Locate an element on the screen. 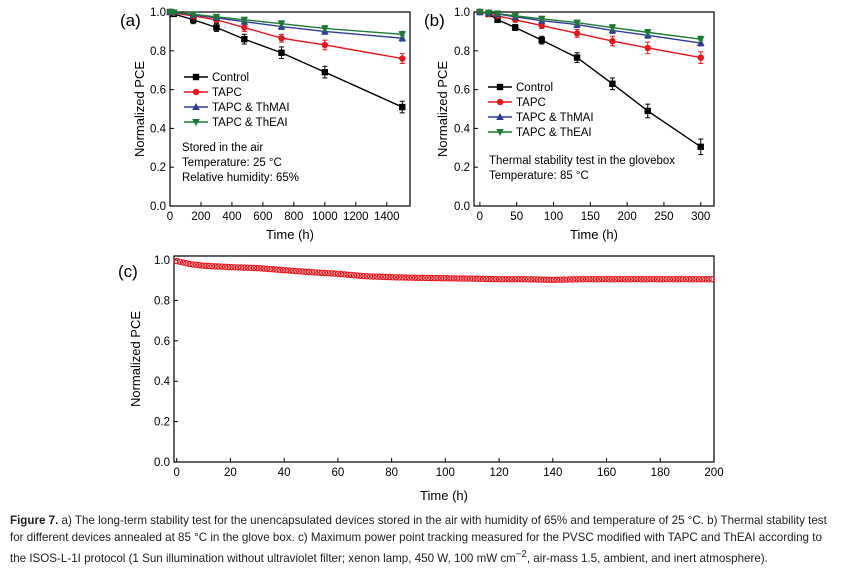  y-axis-label: Normalized PCE is located at coordinates (135, 359).